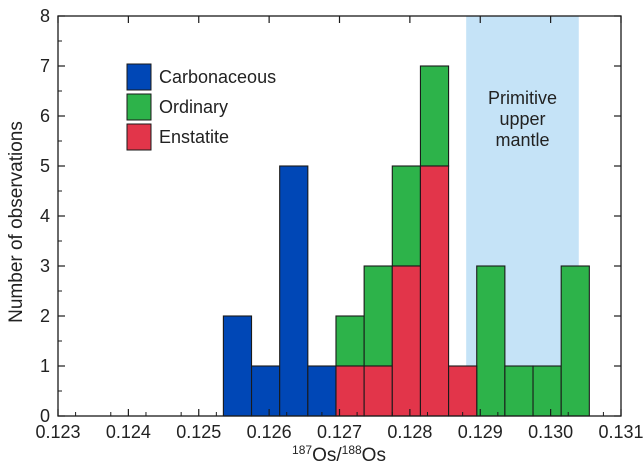  What do you see at coordinates (45, 416) in the screenshot?
I see `y-tick-label: 0` at bounding box center [45, 416].